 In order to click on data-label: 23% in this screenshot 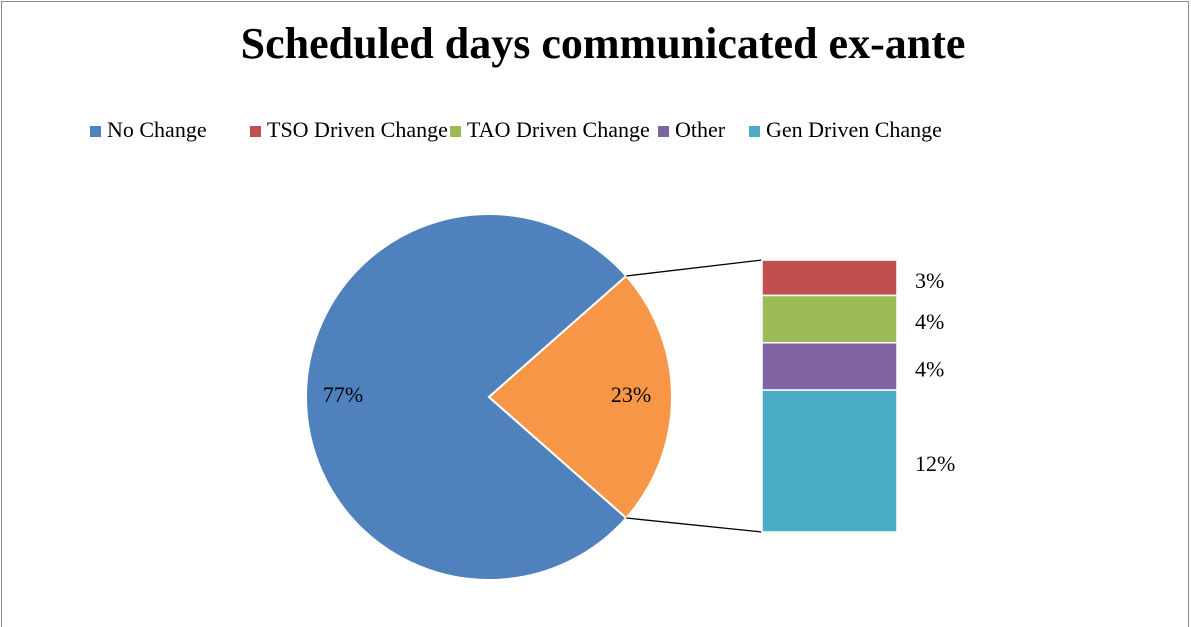, I will do `click(631, 394)`.